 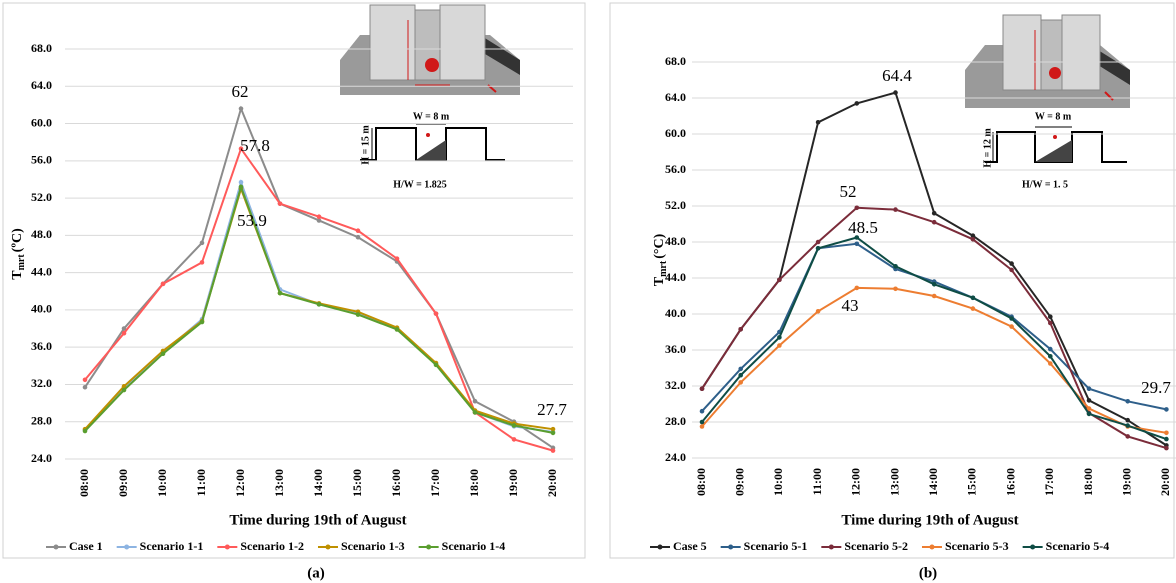 I want to click on legend-label: Scenario 5-4, so click(x=1078, y=546).